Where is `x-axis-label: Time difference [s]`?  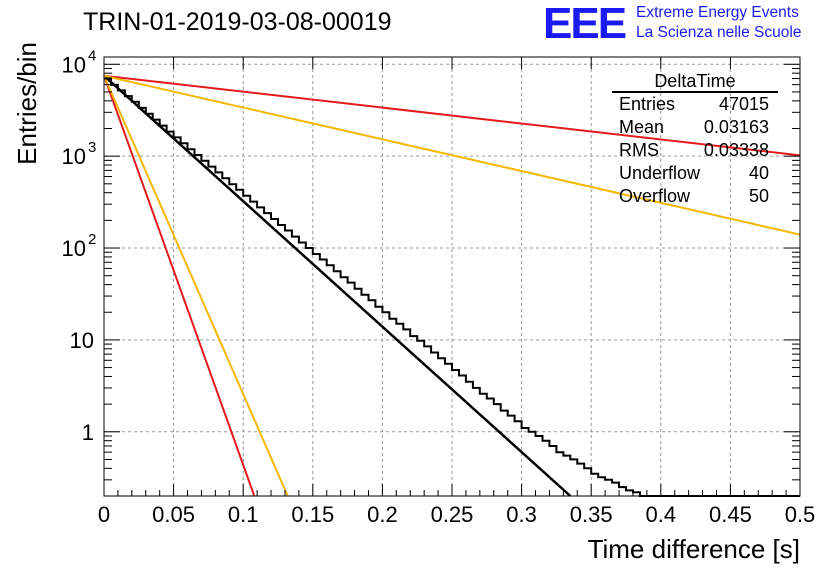
x-axis-label: Time difference [s] is located at coordinates (694, 549).